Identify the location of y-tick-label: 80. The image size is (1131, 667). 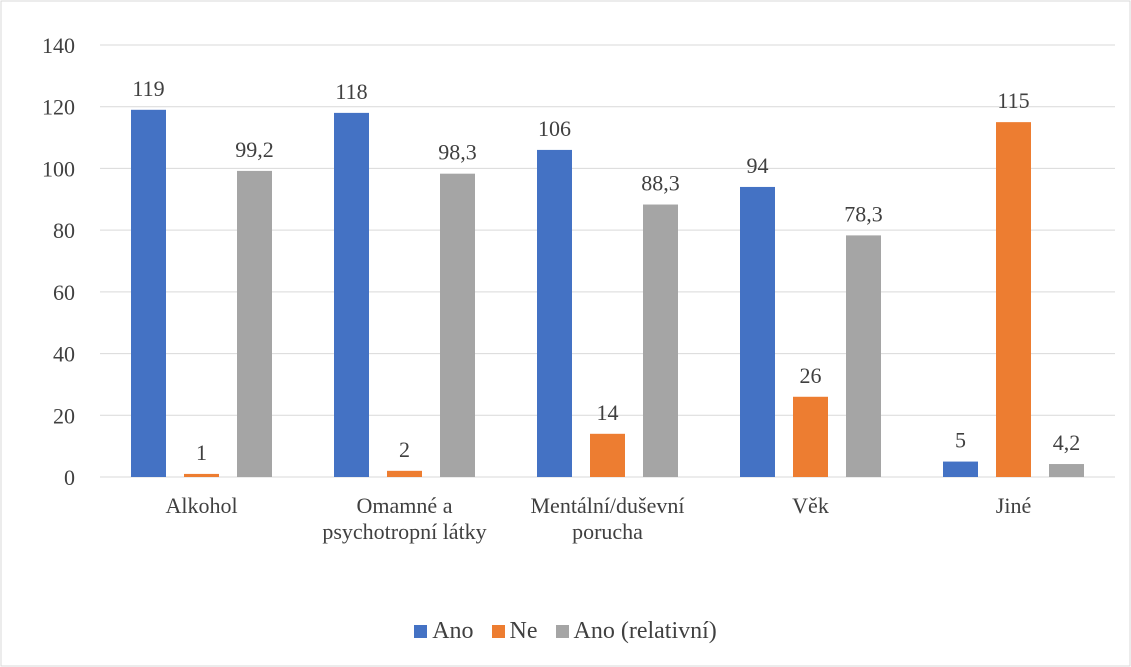
(64, 230).